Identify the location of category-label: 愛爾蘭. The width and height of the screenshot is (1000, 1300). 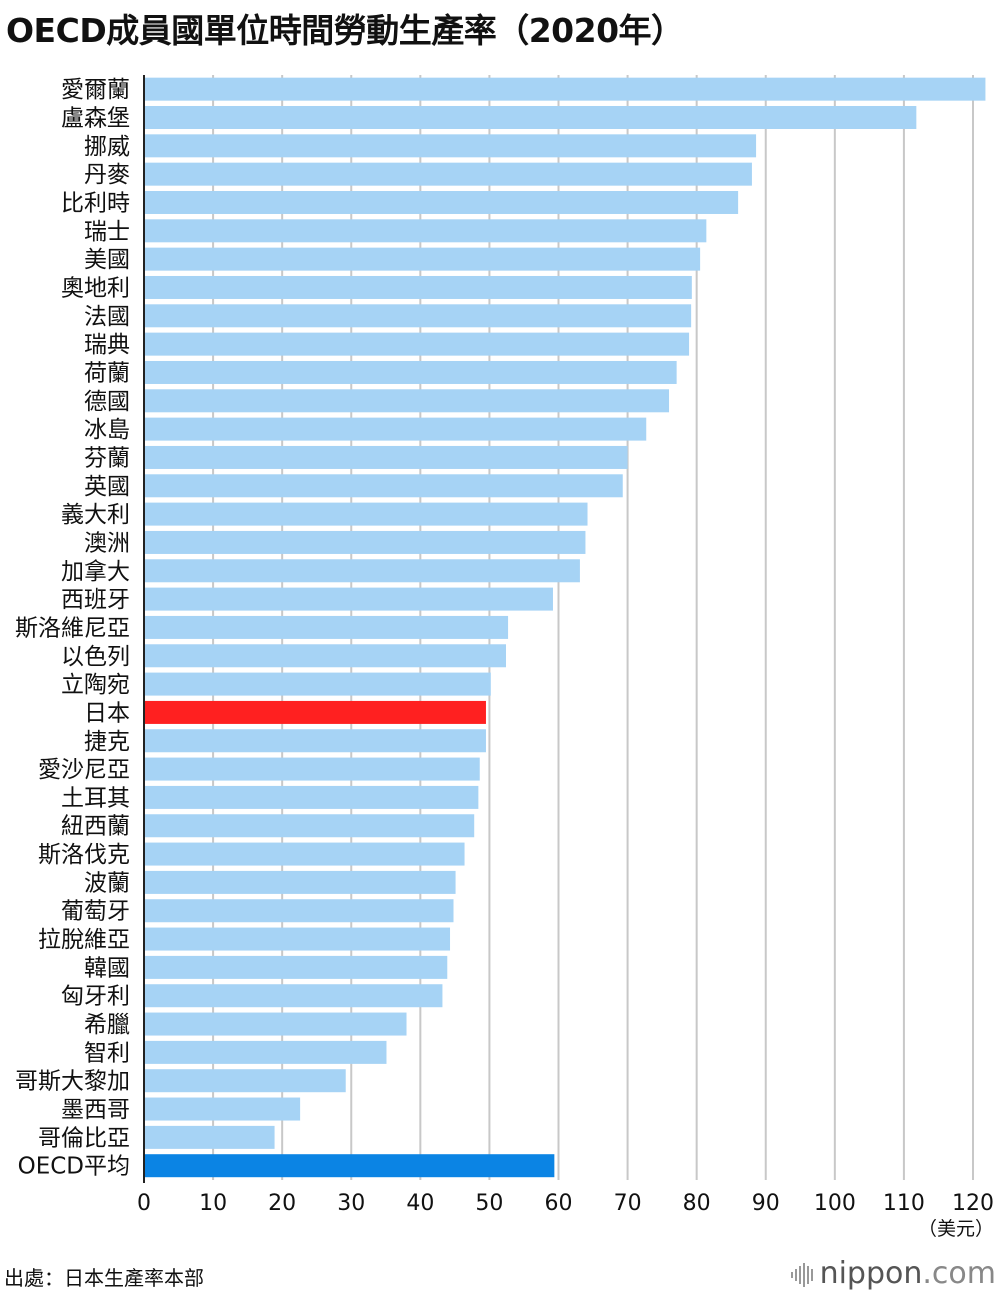
(95, 90).